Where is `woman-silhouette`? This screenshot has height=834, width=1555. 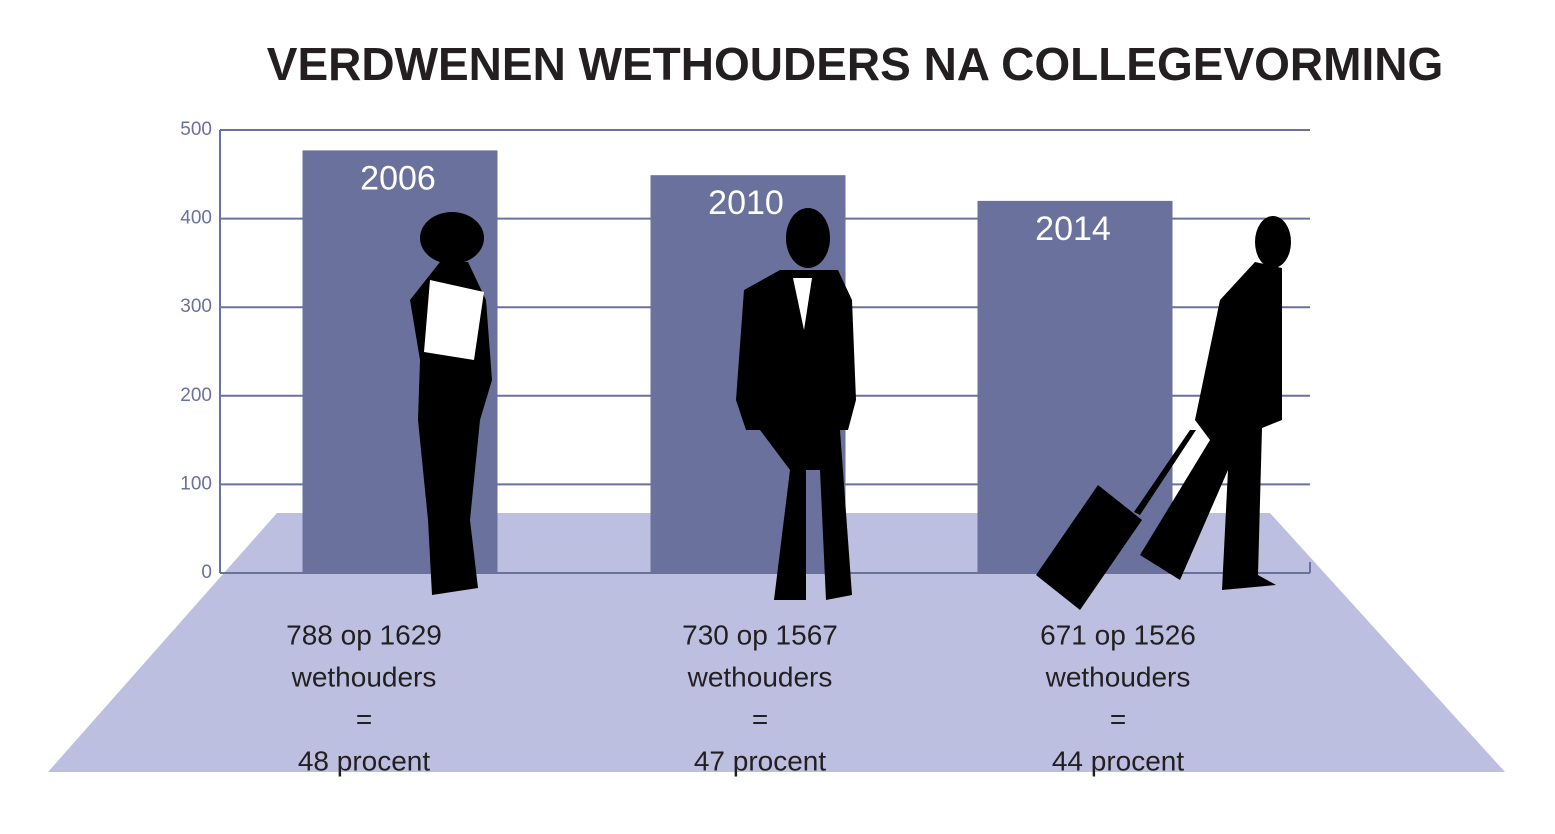
woman-silhouette is located at coordinates (451, 403).